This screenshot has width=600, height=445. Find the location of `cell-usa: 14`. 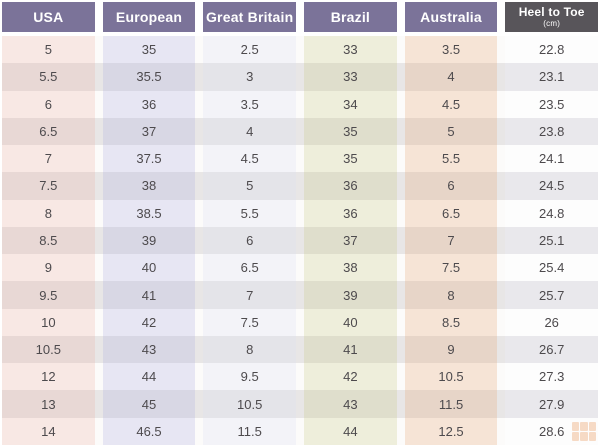

cell-usa: 14 is located at coordinates (48, 431).